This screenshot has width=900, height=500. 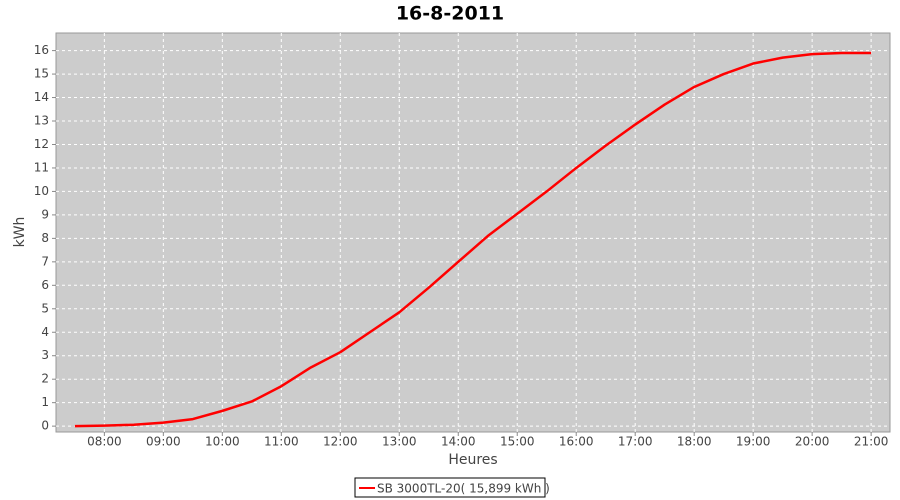 I want to click on y-tick-label: 10, so click(x=41, y=191).